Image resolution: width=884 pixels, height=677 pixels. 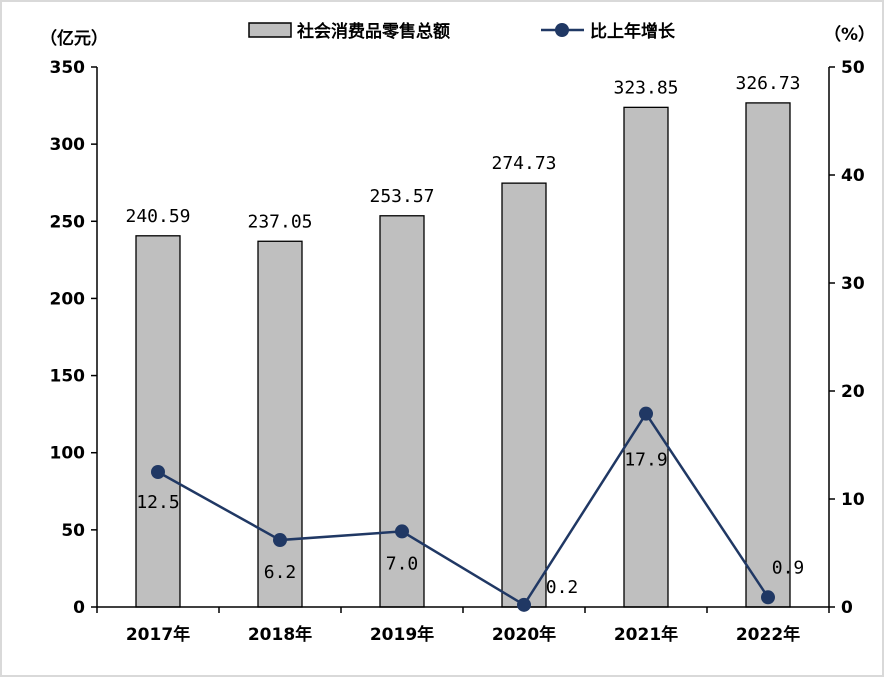 What do you see at coordinates (68, 454) in the screenshot?
I see `left-tick-label: 100` at bounding box center [68, 454].